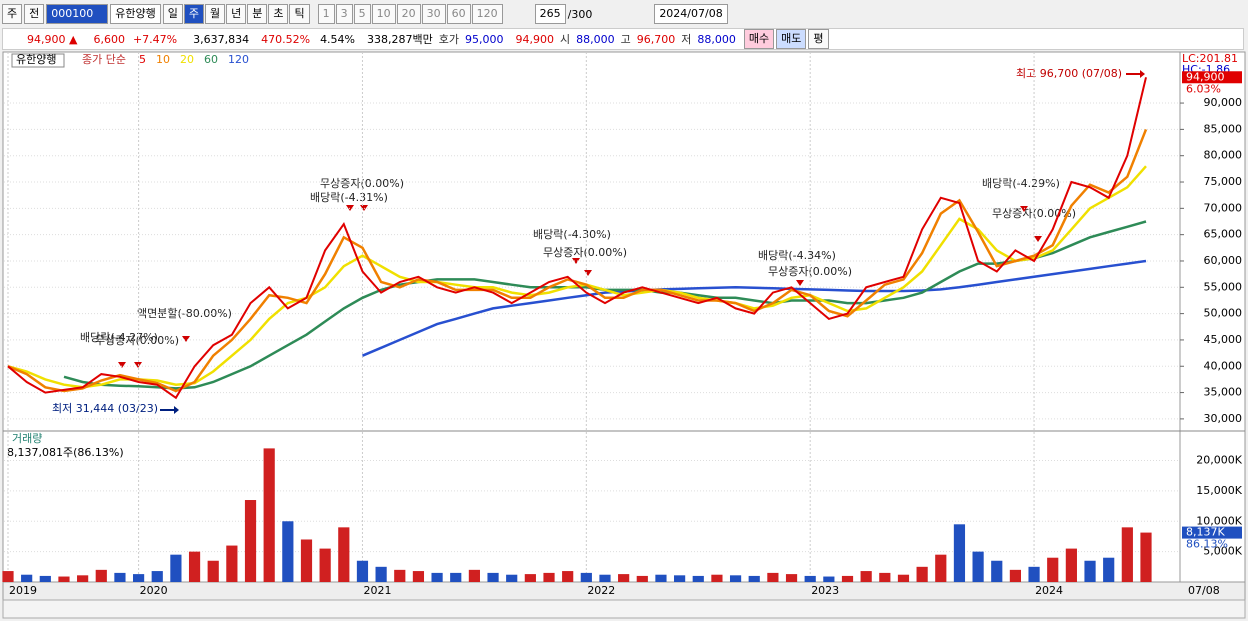 The image size is (1248, 621). Describe the element at coordinates (163, 59) in the screenshot. I see `legend-entry: 10` at that location.